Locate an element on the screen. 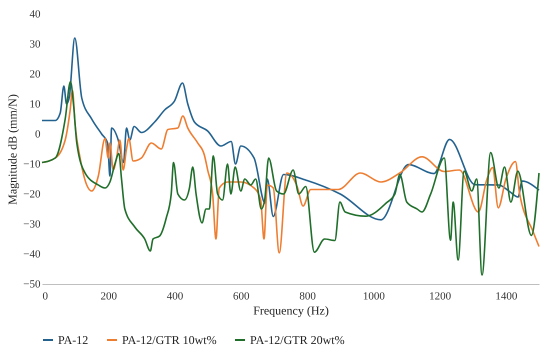 The width and height of the screenshot is (550, 351). x-tick-label: 1400 is located at coordinates (506, 296).